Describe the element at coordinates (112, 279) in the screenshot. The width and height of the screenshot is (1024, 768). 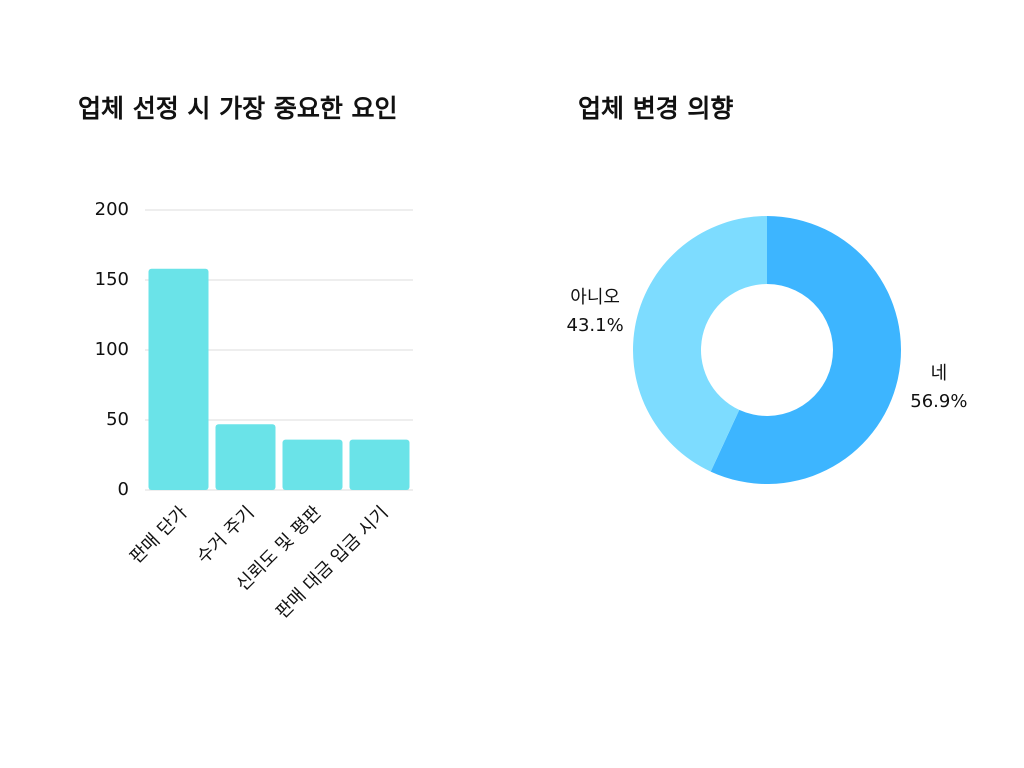
I see `y-tick-label: 150` at that location.